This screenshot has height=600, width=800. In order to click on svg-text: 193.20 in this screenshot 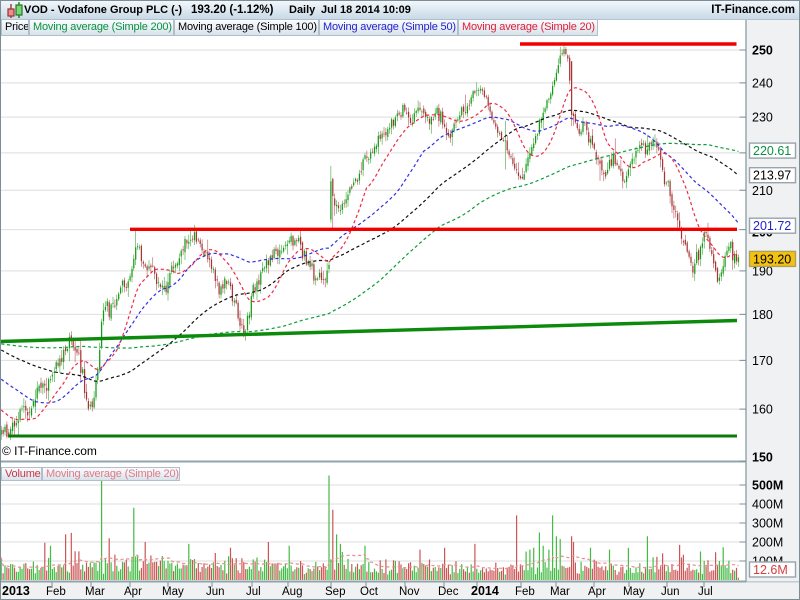, I will do `click(772, 259)`.